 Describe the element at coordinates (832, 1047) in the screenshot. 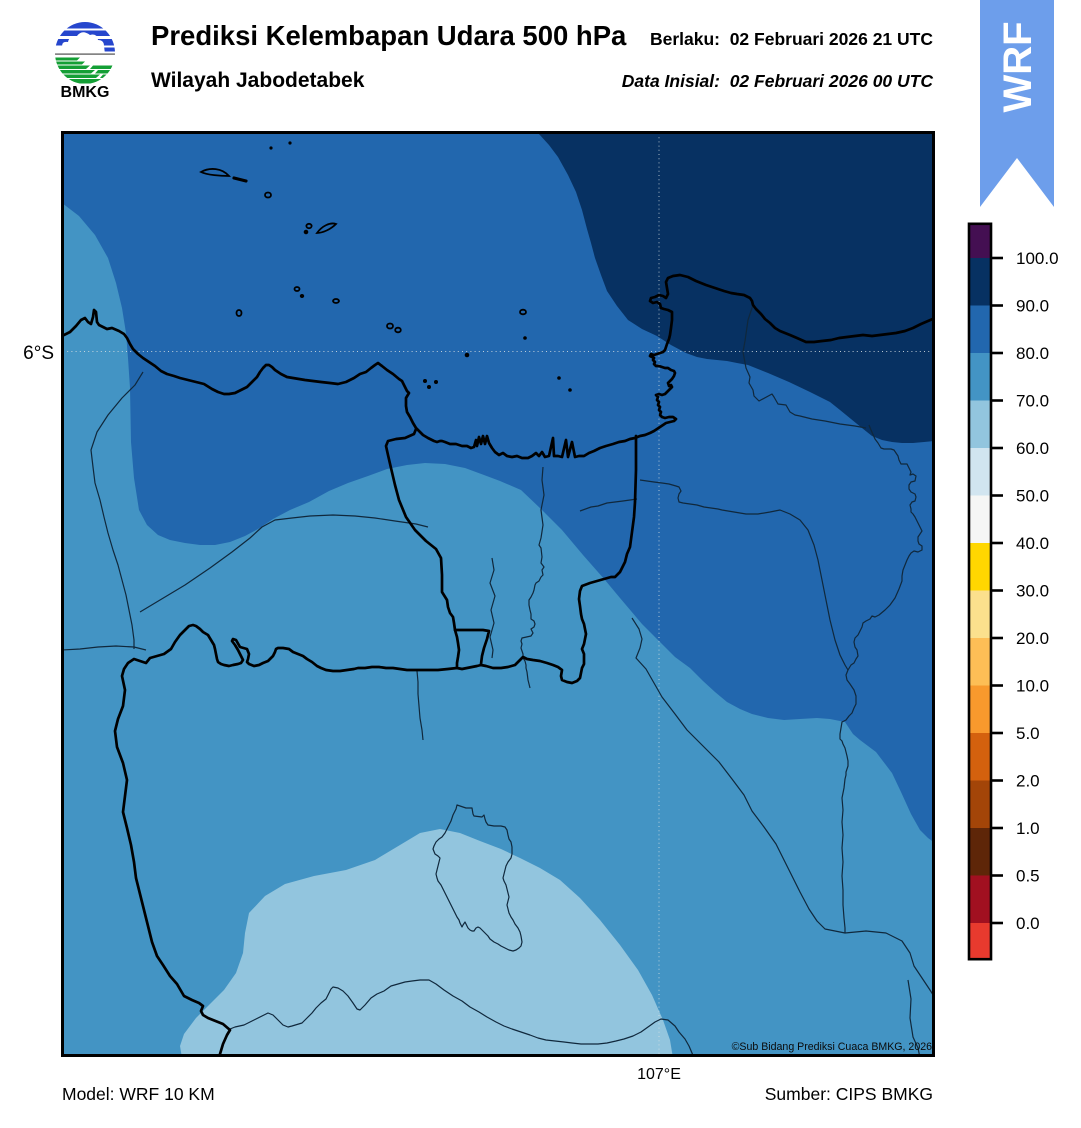

I see `svg-text:©Sub Bidang Prediksi Cuaca BMK: ©Sub Bidang Prediksi Cuaca BMKG, 2026` at that location.